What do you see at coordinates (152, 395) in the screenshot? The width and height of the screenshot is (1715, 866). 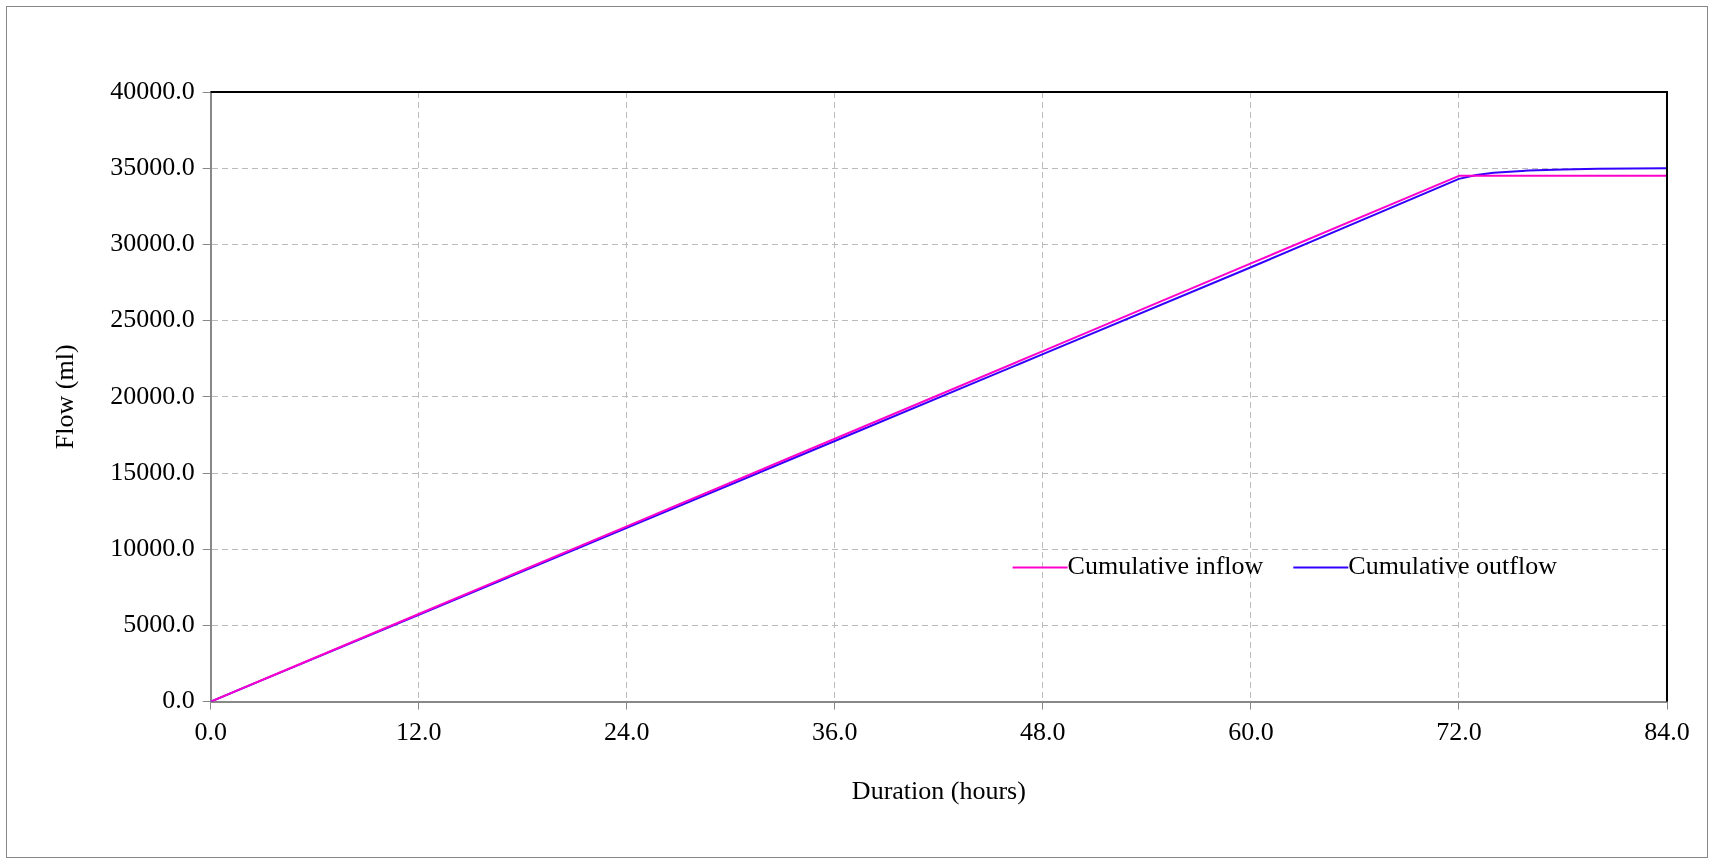 I see `y-tick-label: 20000.0` at bounding box center [152, 395].